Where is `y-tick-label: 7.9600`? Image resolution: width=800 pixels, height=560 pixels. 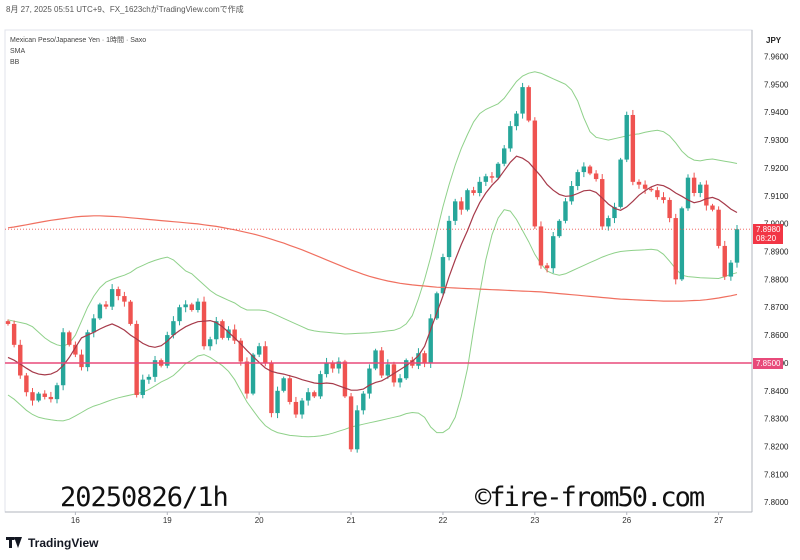
y-tick-label: 7.9600 is located at coordinates (776, 56).